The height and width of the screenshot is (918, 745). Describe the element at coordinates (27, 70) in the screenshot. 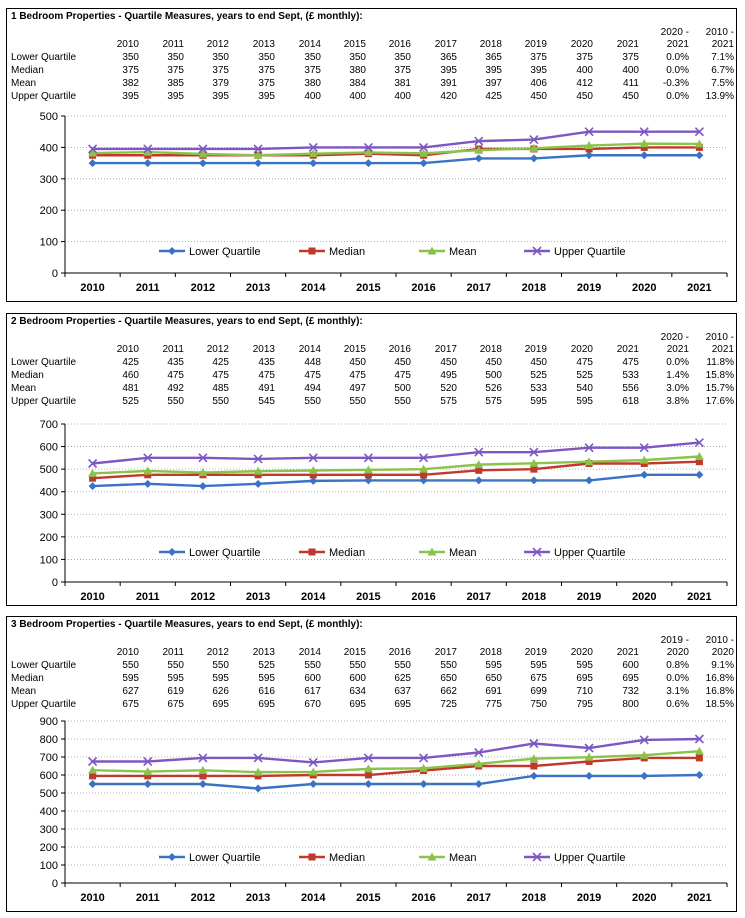

I see `table-row-label: Median` at that location.